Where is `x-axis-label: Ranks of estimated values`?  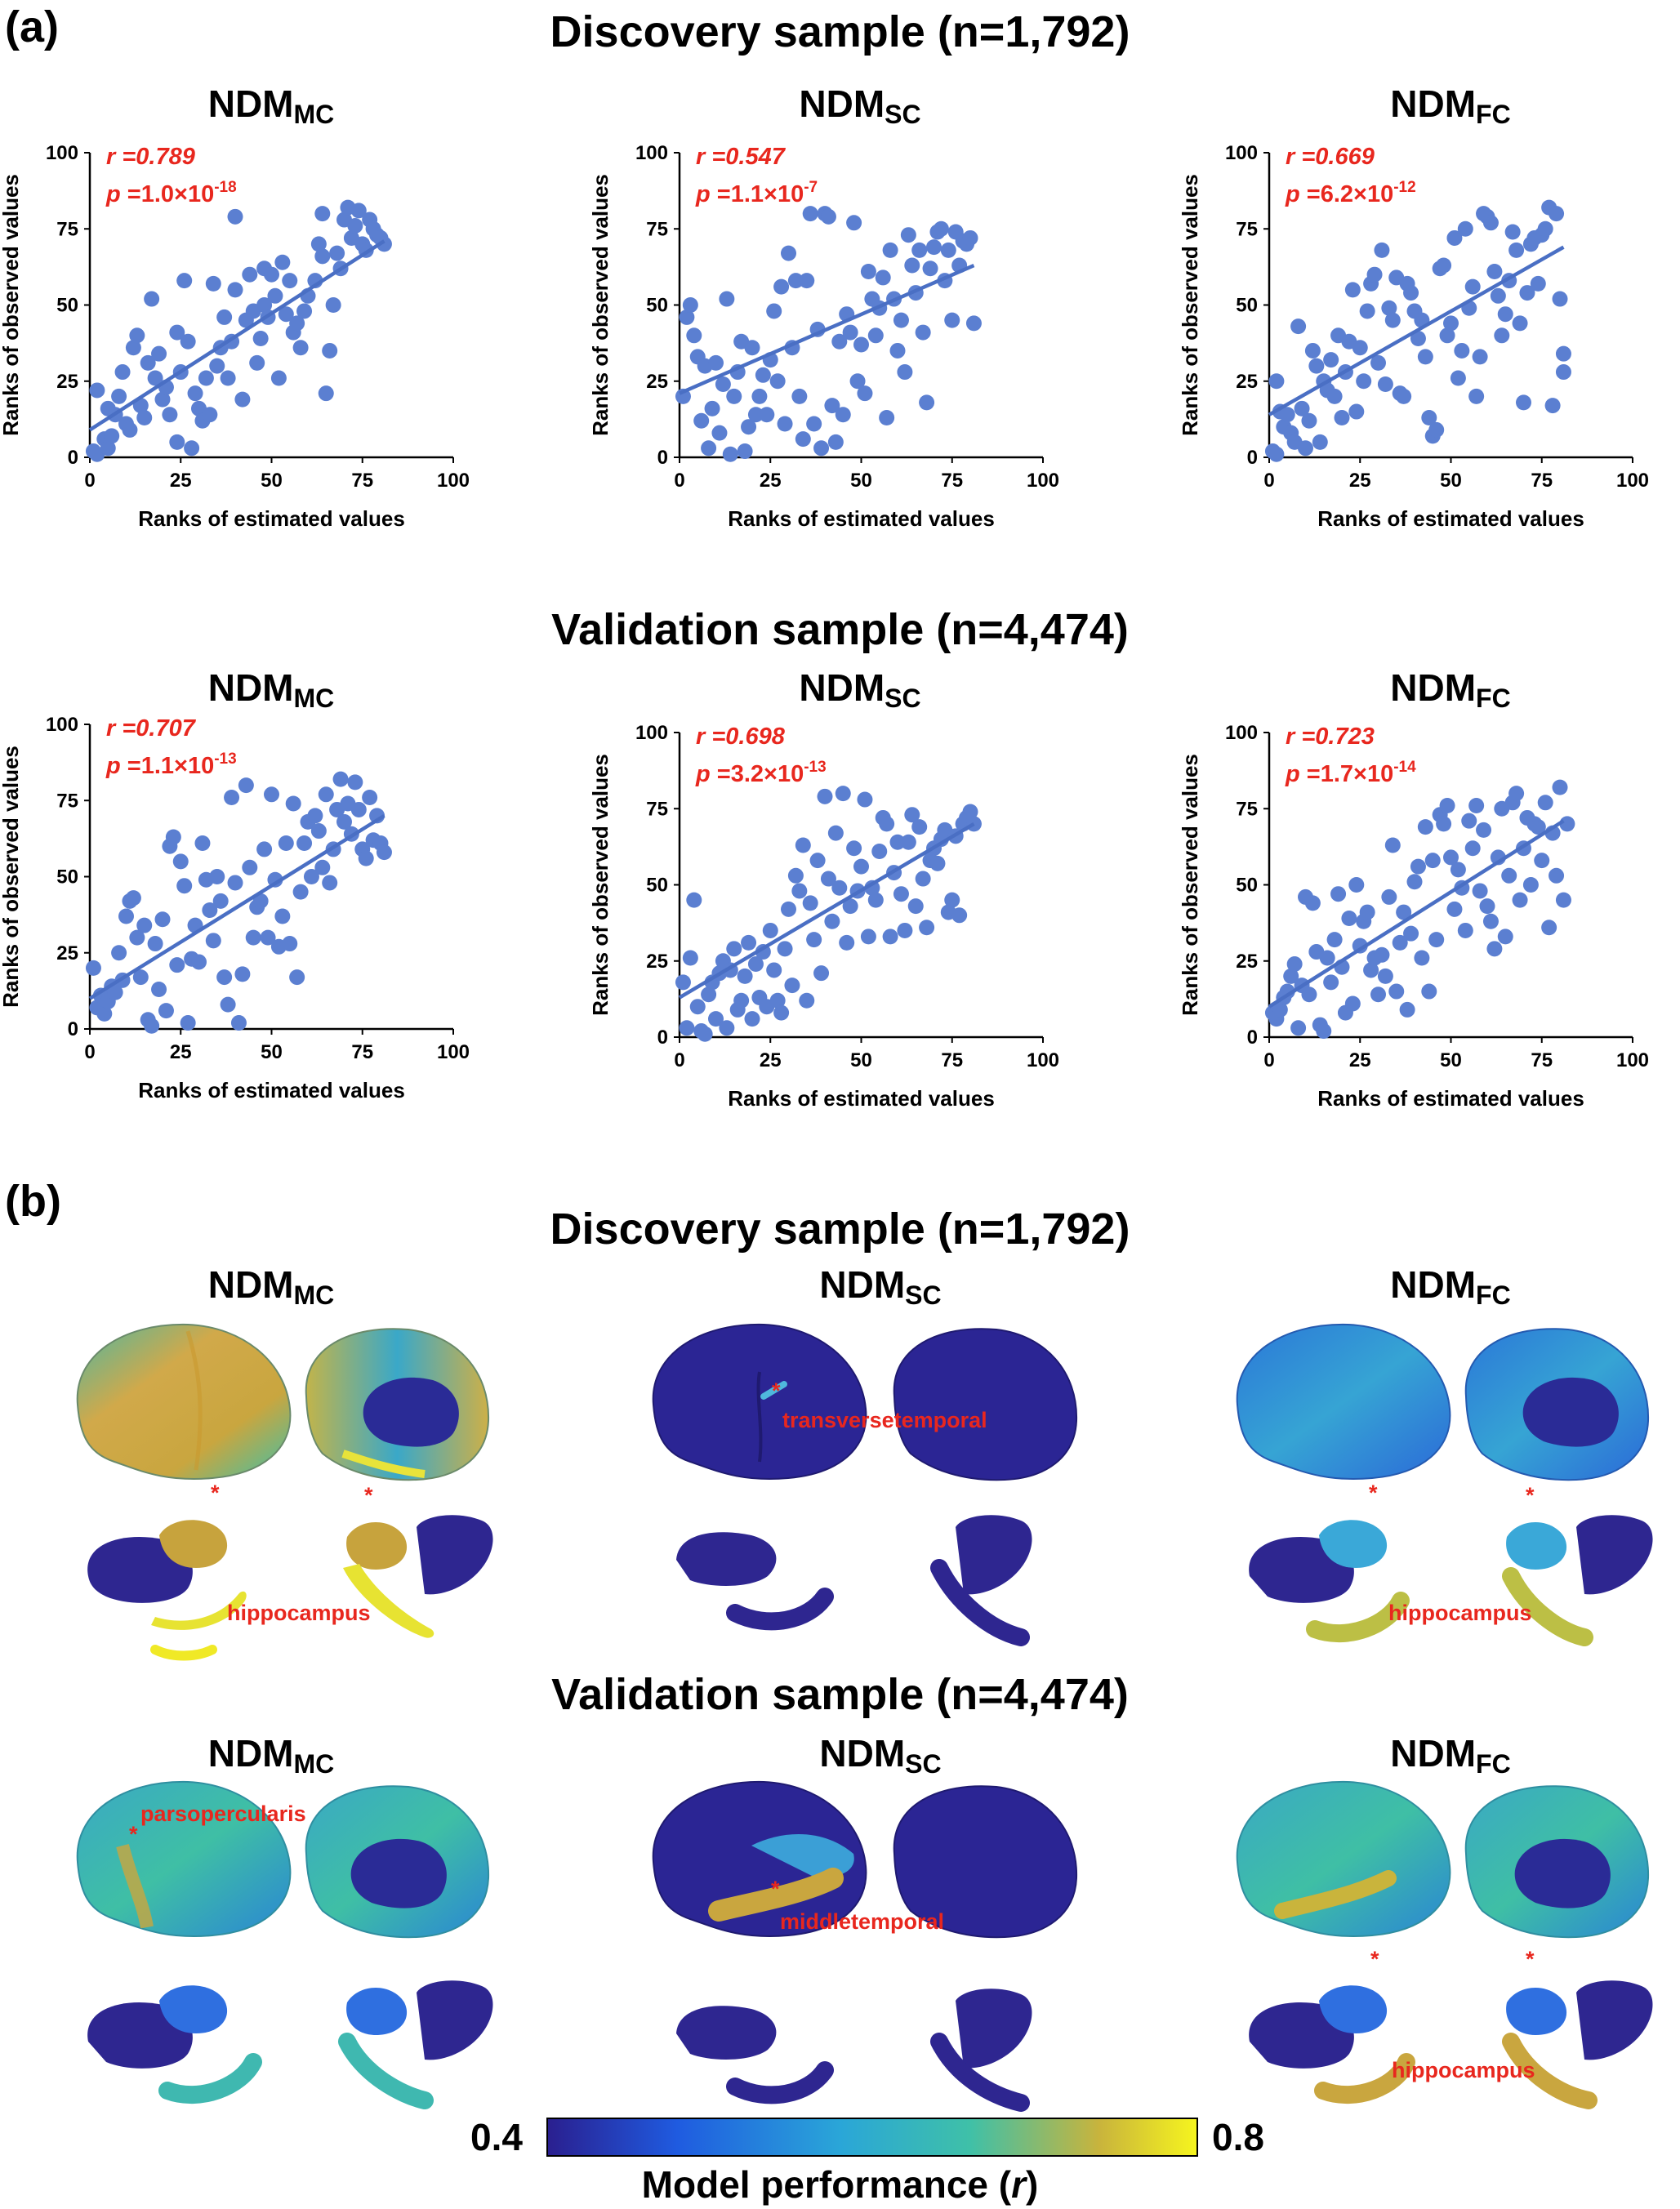
x-axis-label: Ranks of estimated values is located at coordinates (271, 518).